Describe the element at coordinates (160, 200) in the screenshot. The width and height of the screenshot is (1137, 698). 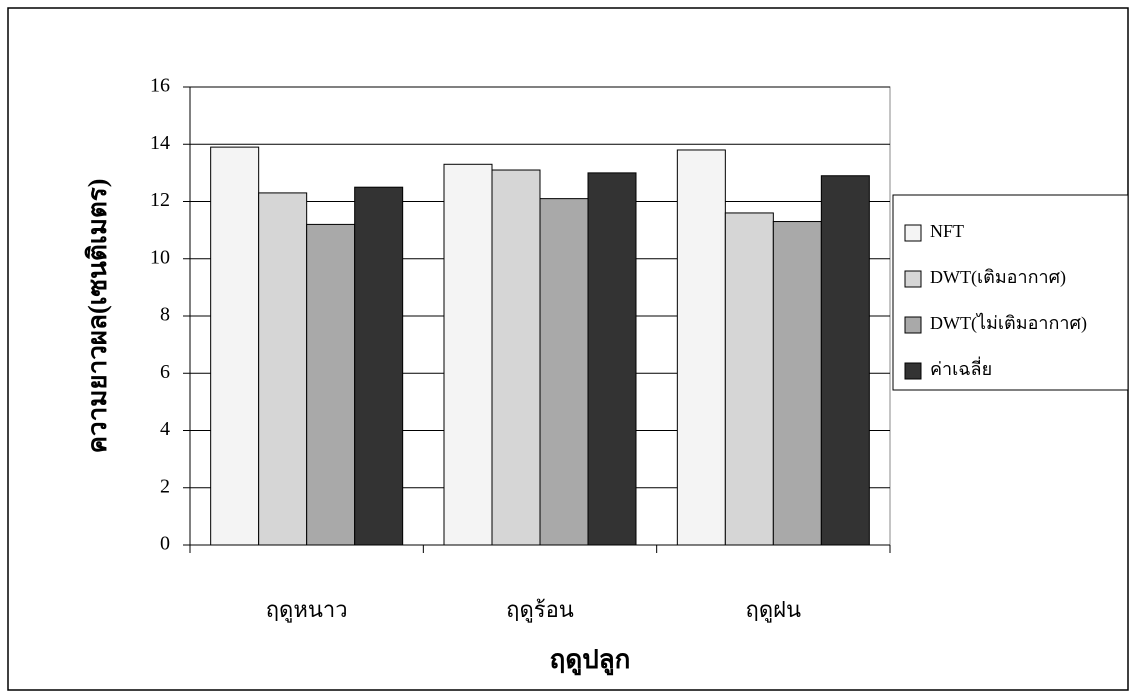
I see `y-tick-label: 12` at that location.